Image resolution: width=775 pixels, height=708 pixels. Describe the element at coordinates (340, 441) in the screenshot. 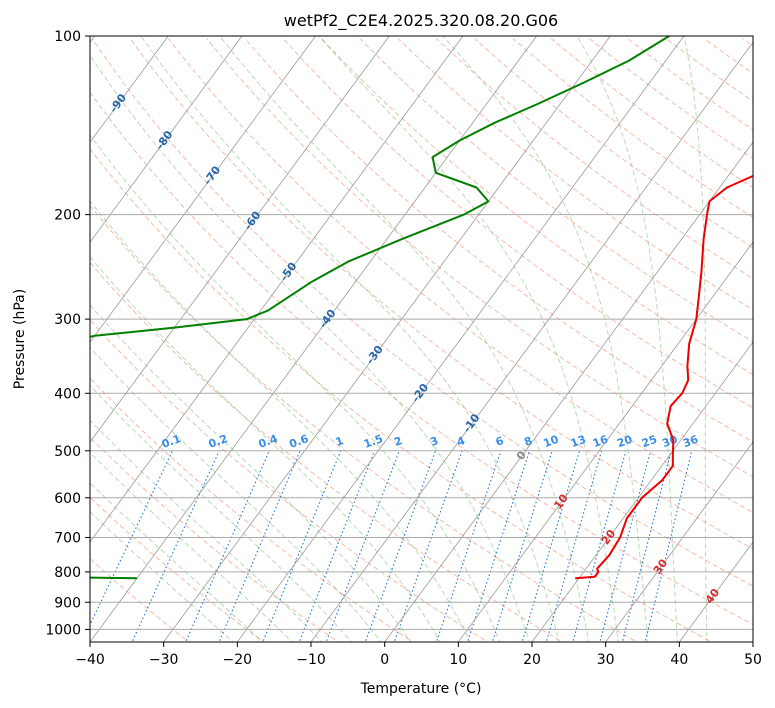

I see `mixing-ratio-label: 1` at that location.